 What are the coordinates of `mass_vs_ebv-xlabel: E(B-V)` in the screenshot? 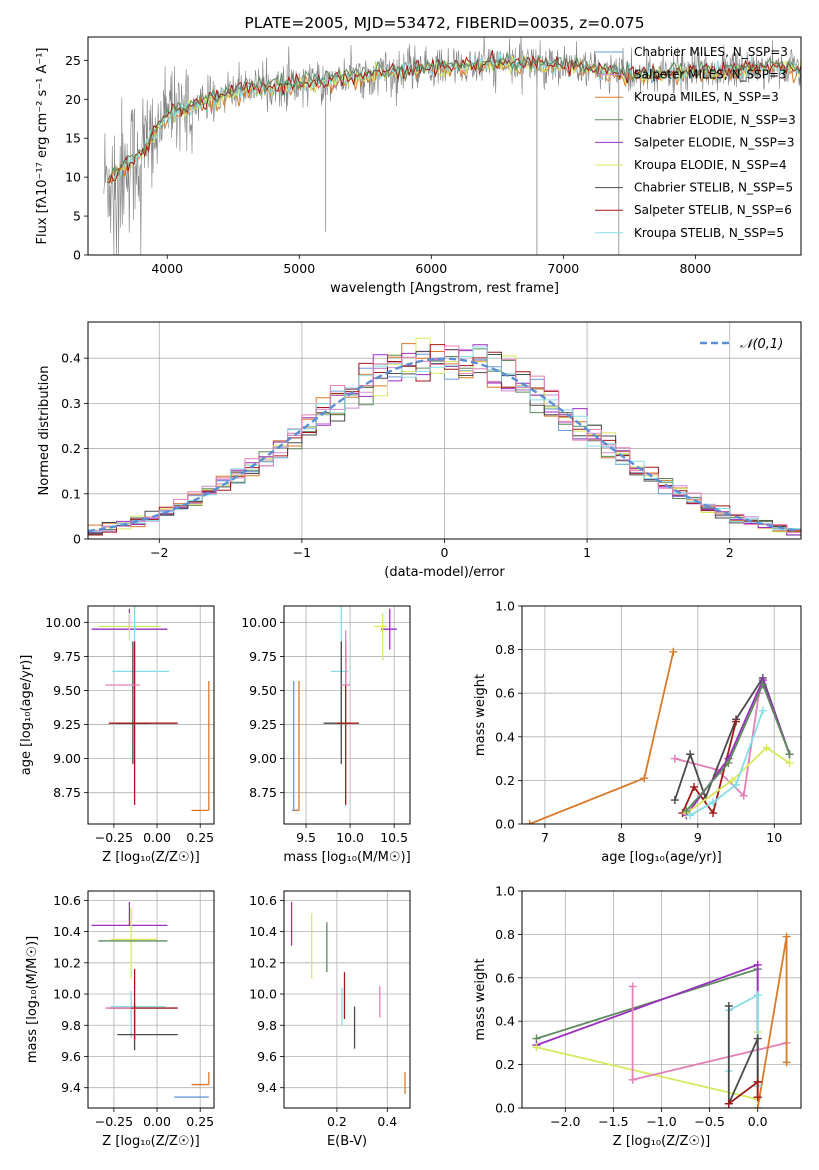 It's located at (347, 1141).